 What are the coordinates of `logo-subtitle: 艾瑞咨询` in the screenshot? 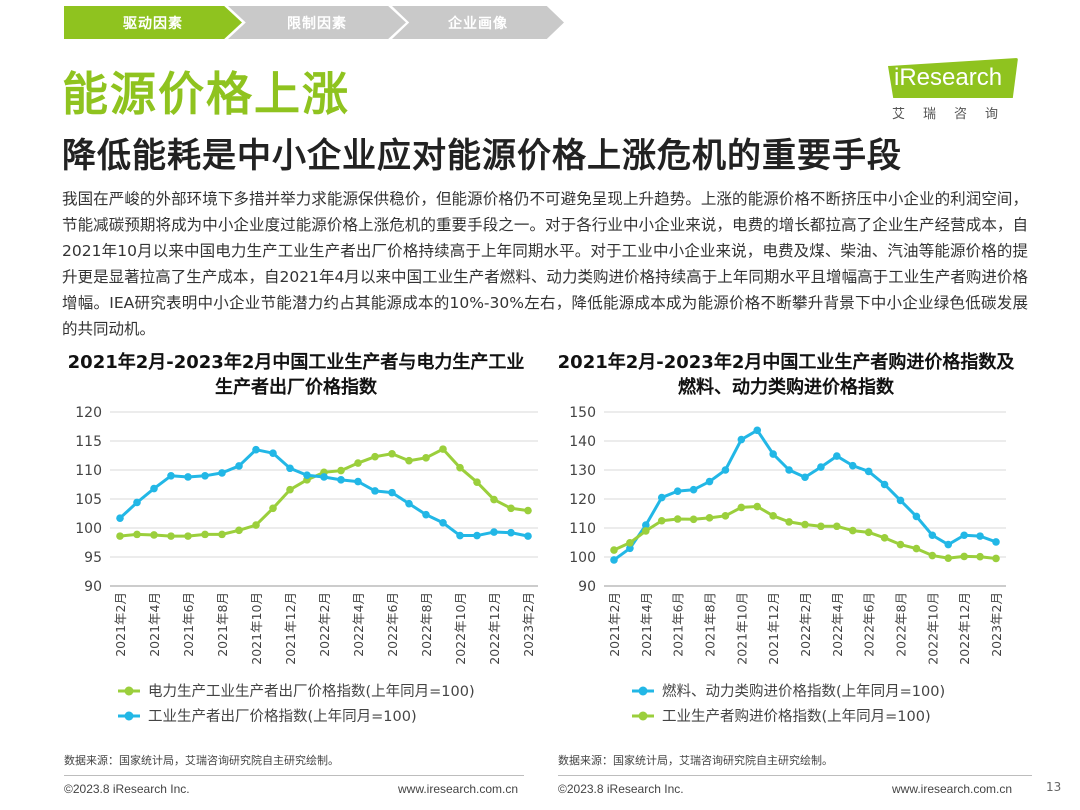 It's located at (954, 114).